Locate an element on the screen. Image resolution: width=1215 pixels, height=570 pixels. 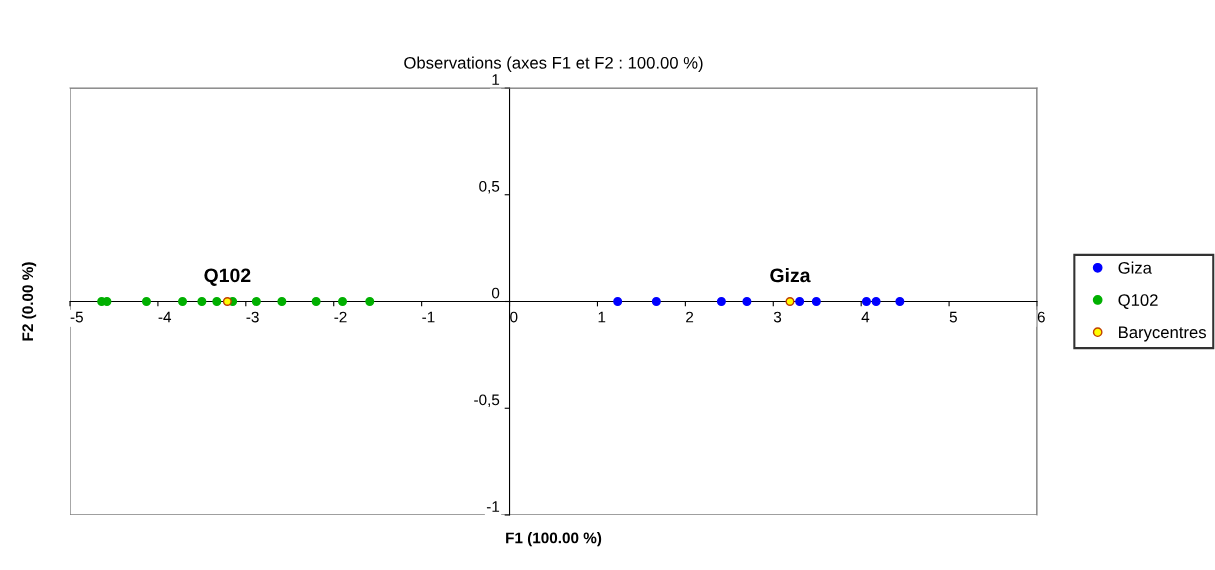
x-tick-label: 5 is located at coordinates (953, 317).